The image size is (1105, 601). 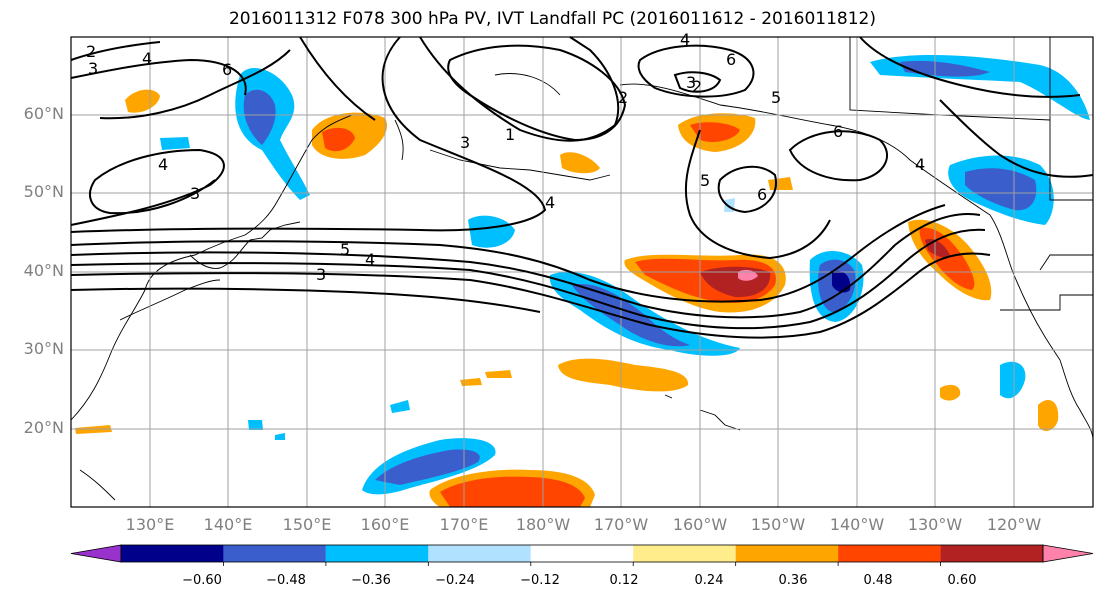 What do you see at coordinates (878, 580) in the screenshot?
I see `colorbar-tick-label: 0.48` at bounding box center [878, 580].